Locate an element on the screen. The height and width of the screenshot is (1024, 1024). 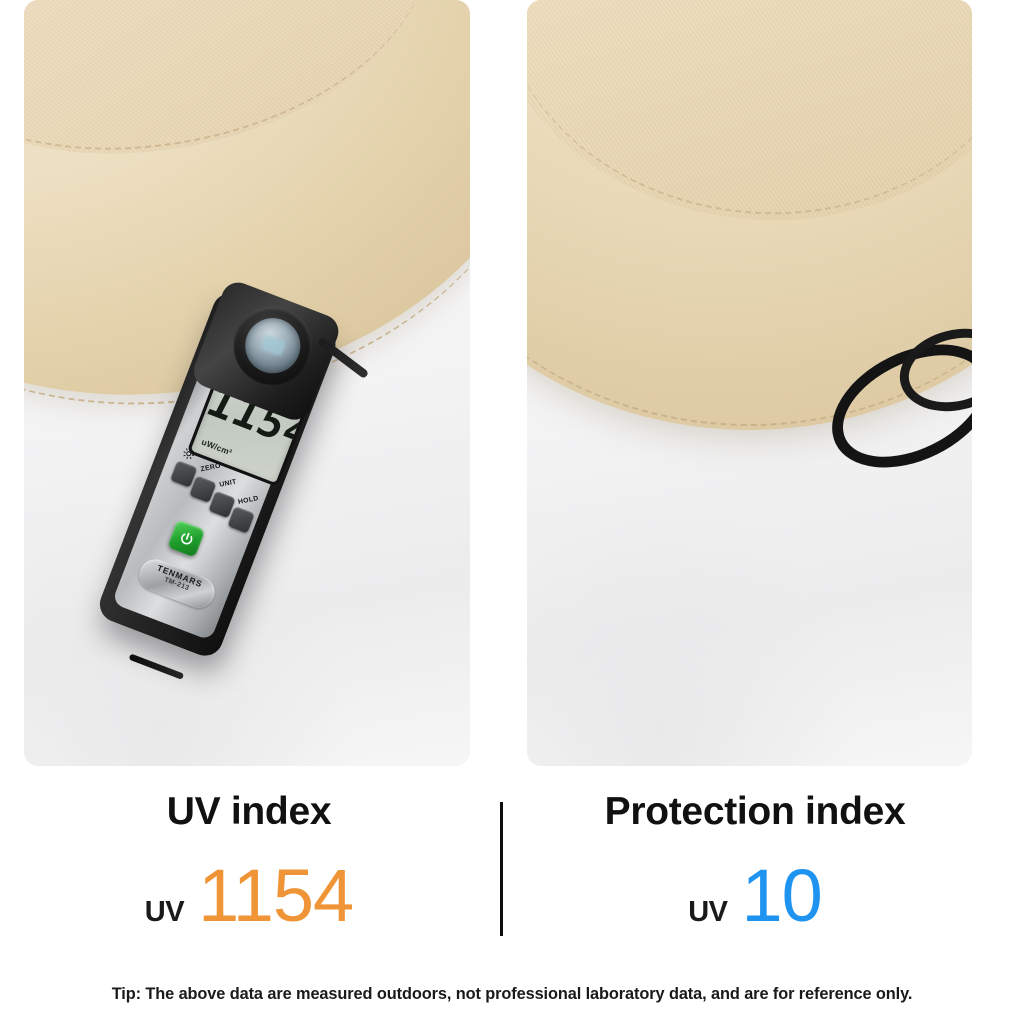
power-button is located at coordinates (186, 538).